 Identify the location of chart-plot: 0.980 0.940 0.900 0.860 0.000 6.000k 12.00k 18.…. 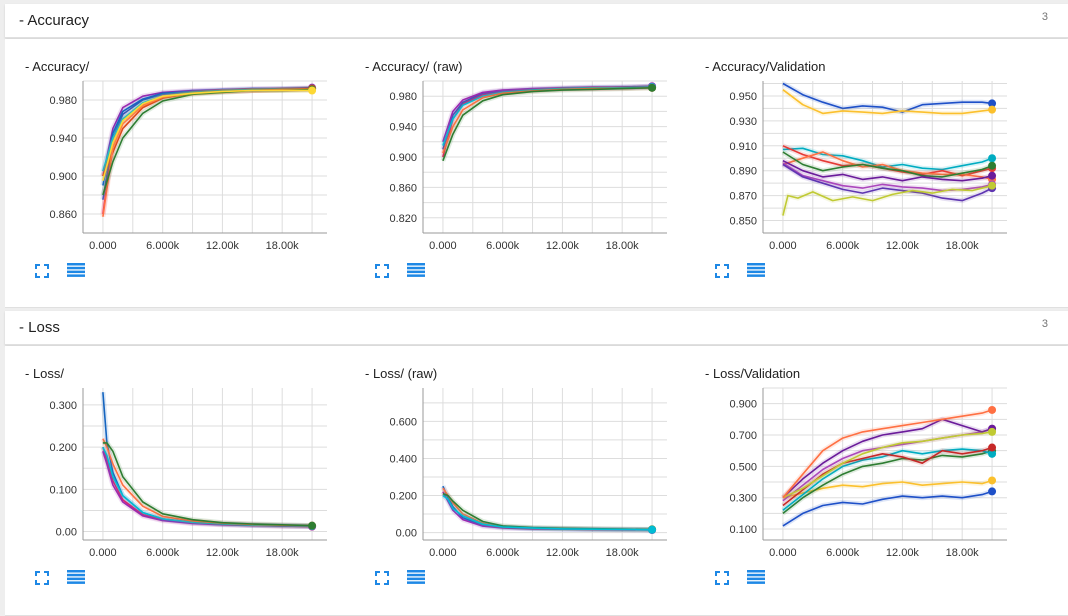
(180, 165).